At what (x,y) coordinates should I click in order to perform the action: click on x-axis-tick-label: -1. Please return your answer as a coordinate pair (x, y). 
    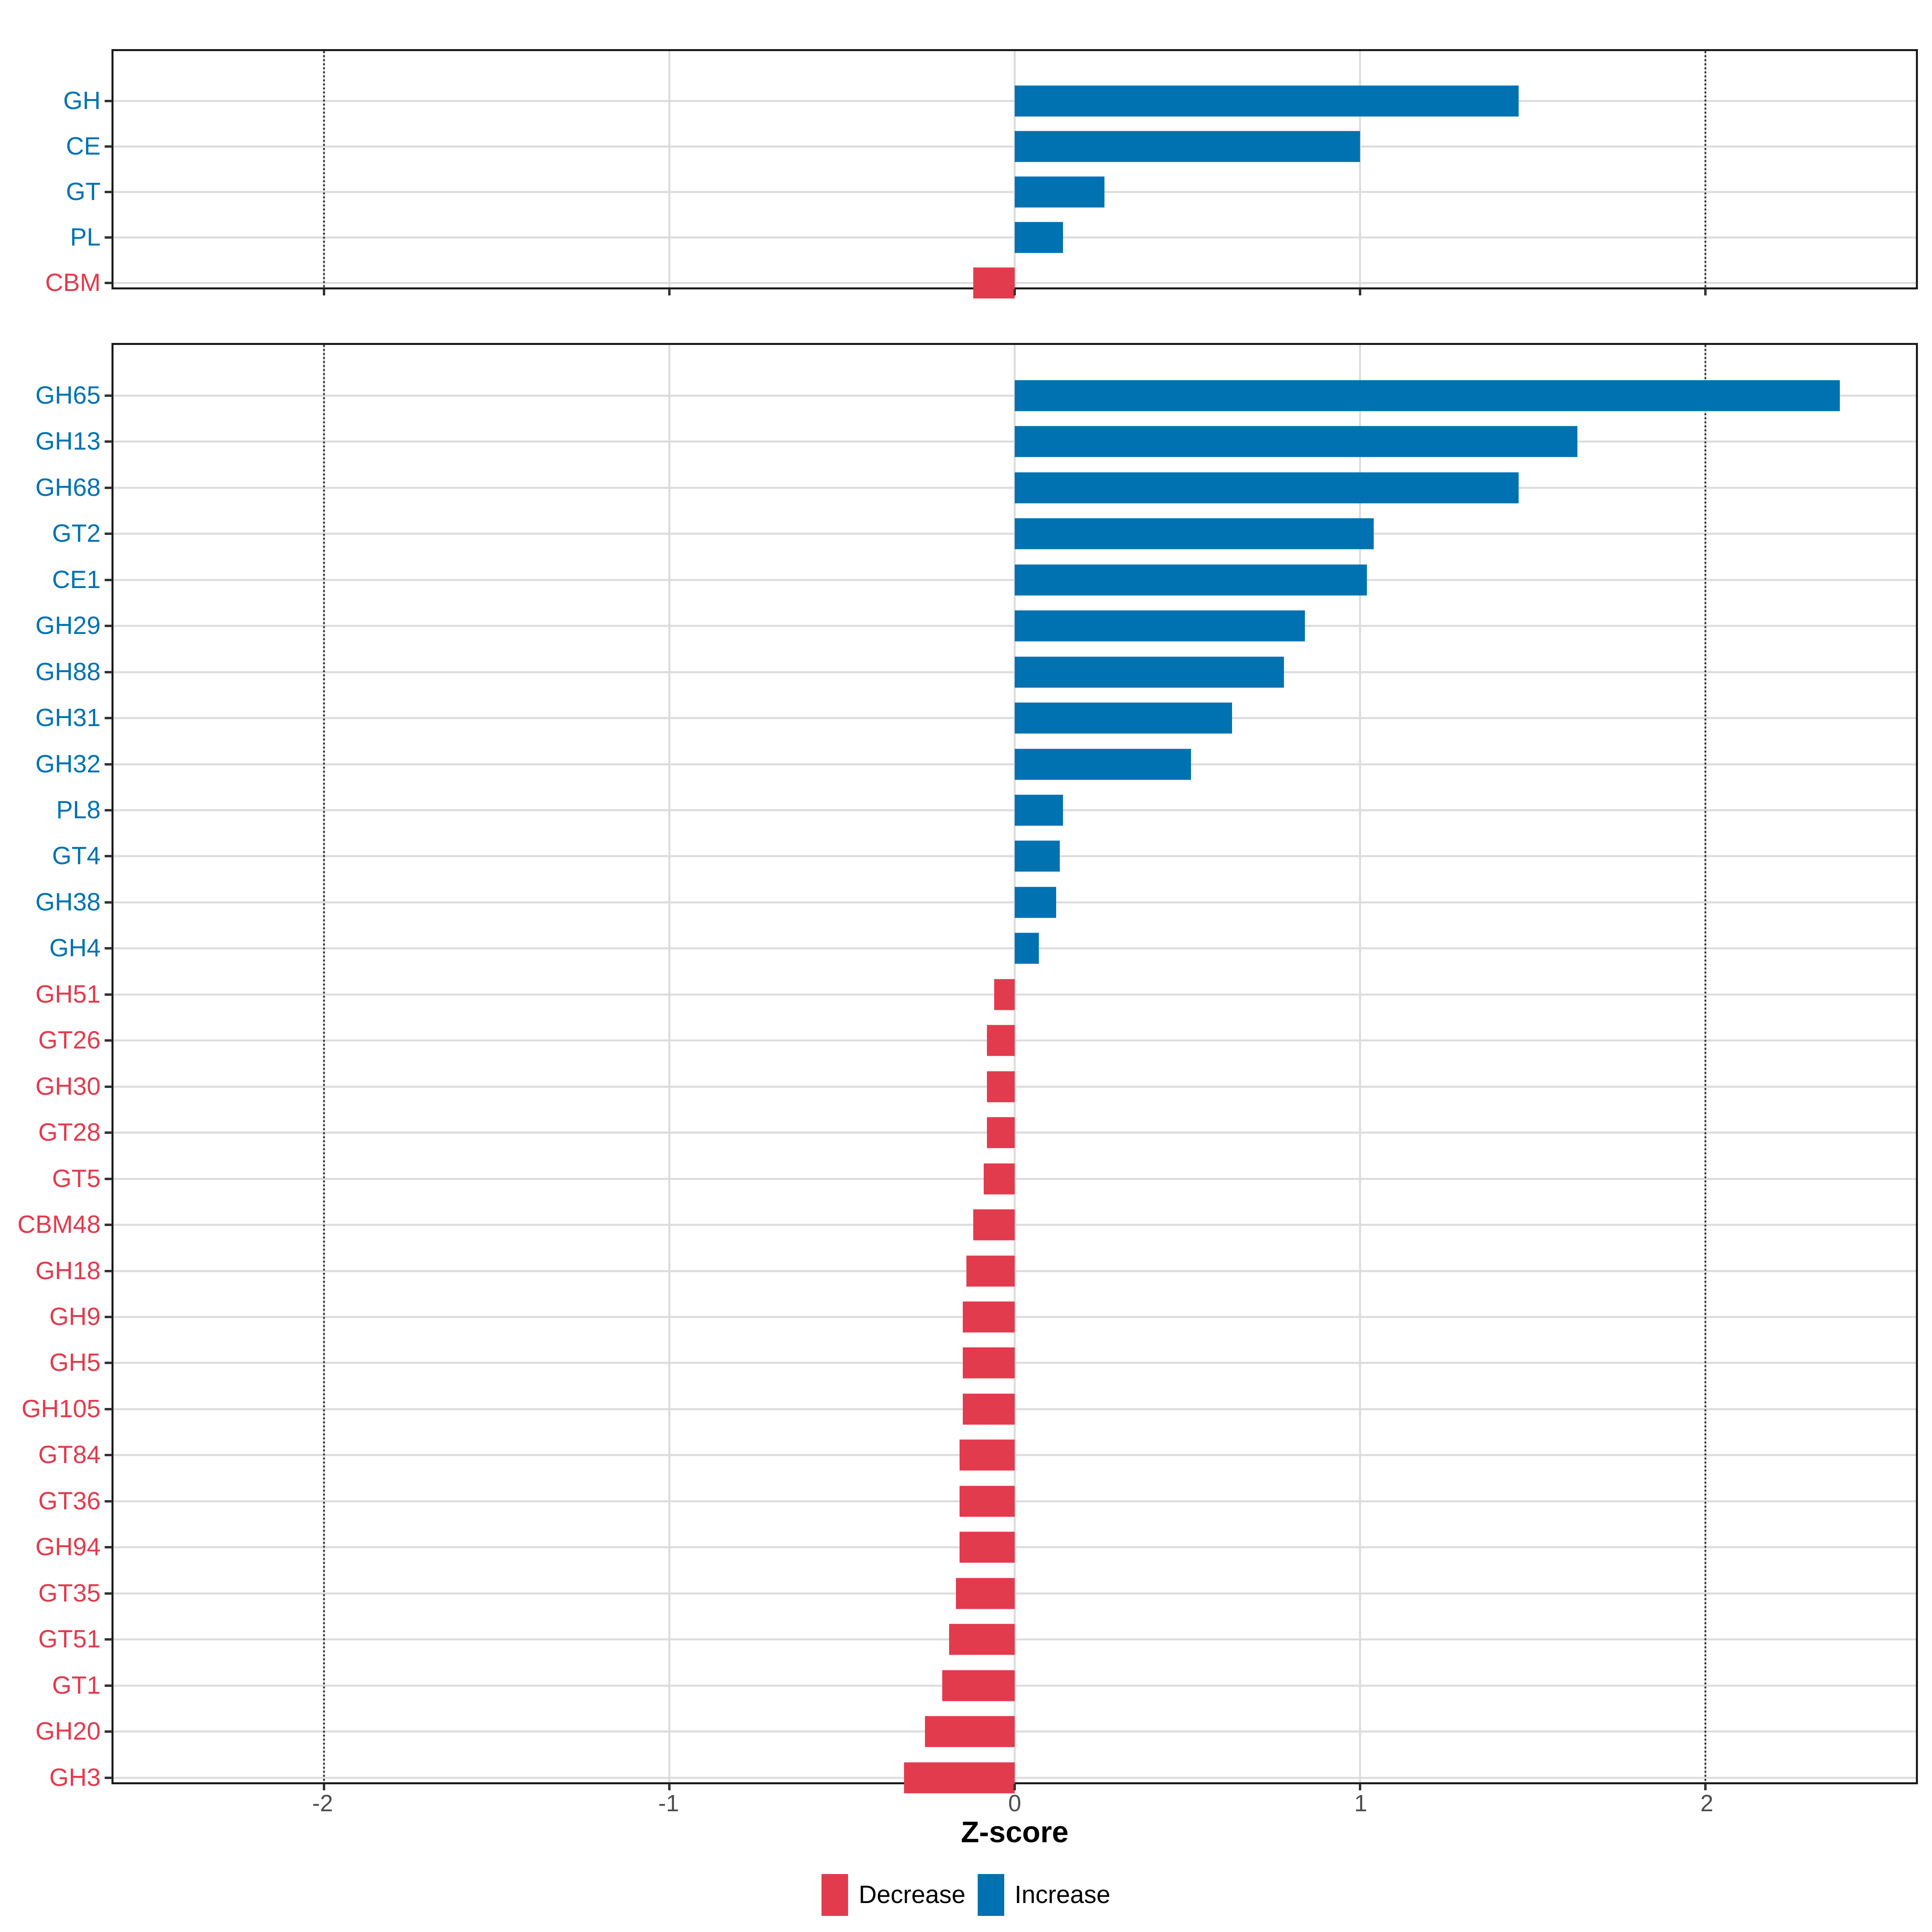
    Looking at the image, I should click on (668, 1803).